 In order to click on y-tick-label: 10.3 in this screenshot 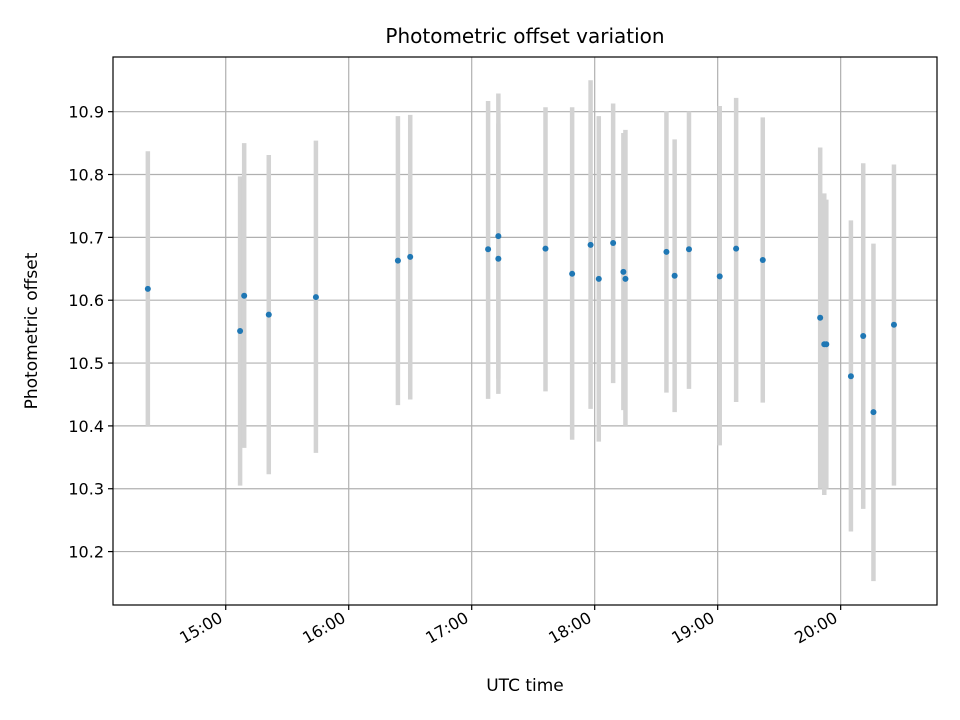, I will do `click(86, 489)`.